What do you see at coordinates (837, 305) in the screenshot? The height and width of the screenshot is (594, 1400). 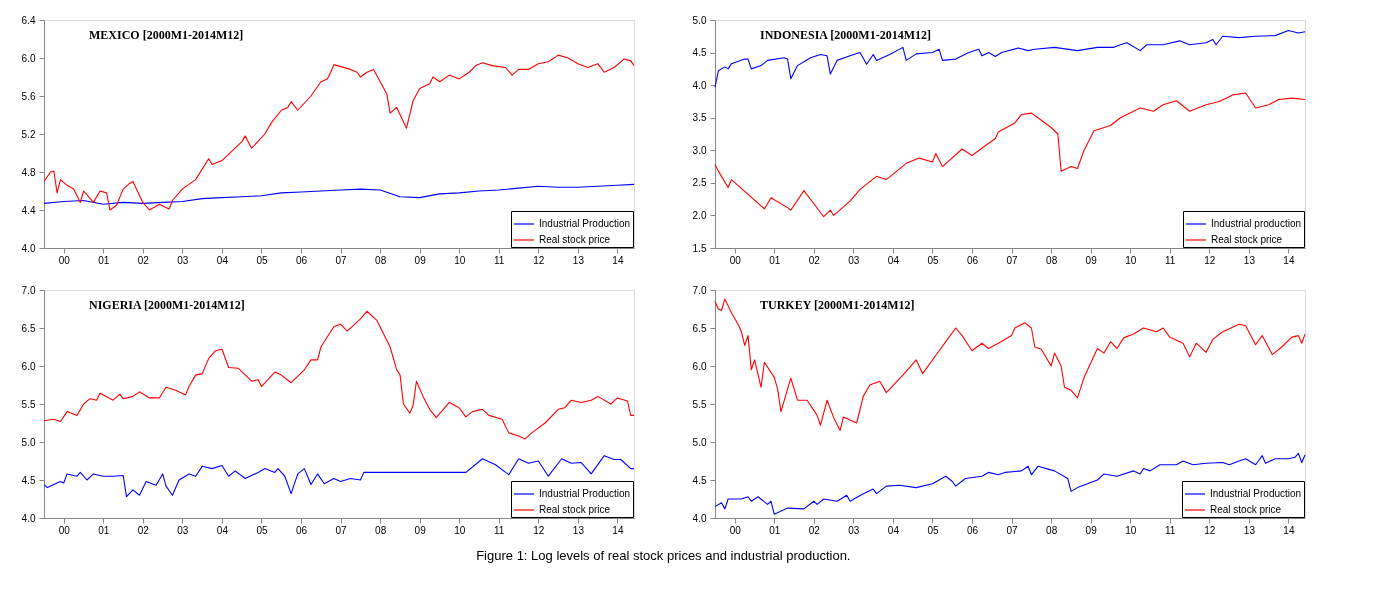 I see `text: TURKEY [2000M1-2014M12]` at bounding box center [837, 305].